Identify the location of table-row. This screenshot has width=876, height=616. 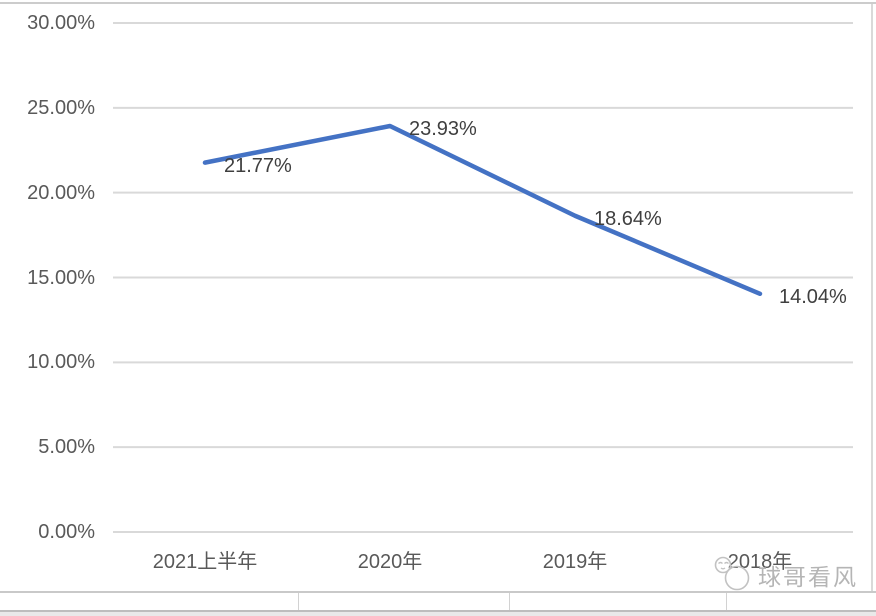
(438, 601).